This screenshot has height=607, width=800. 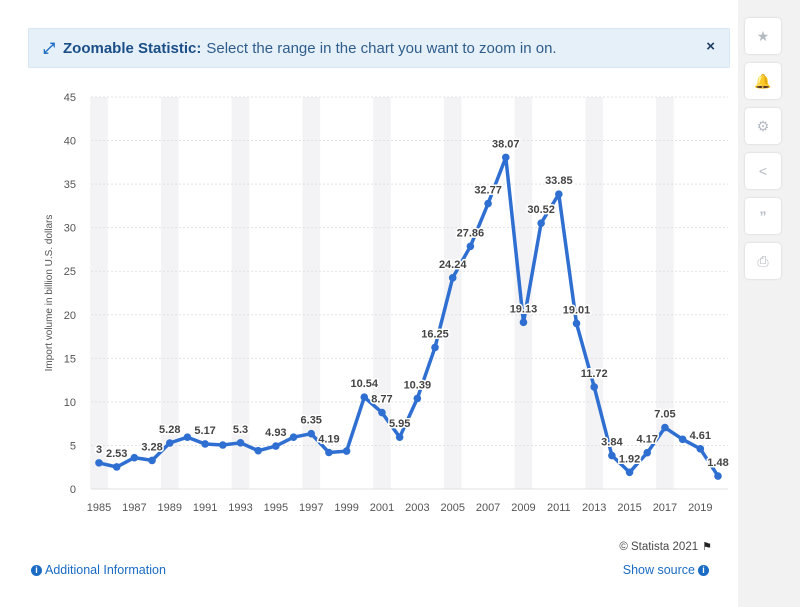 I want to click on x-tick-label: 2005, so click(x=452, y=508).